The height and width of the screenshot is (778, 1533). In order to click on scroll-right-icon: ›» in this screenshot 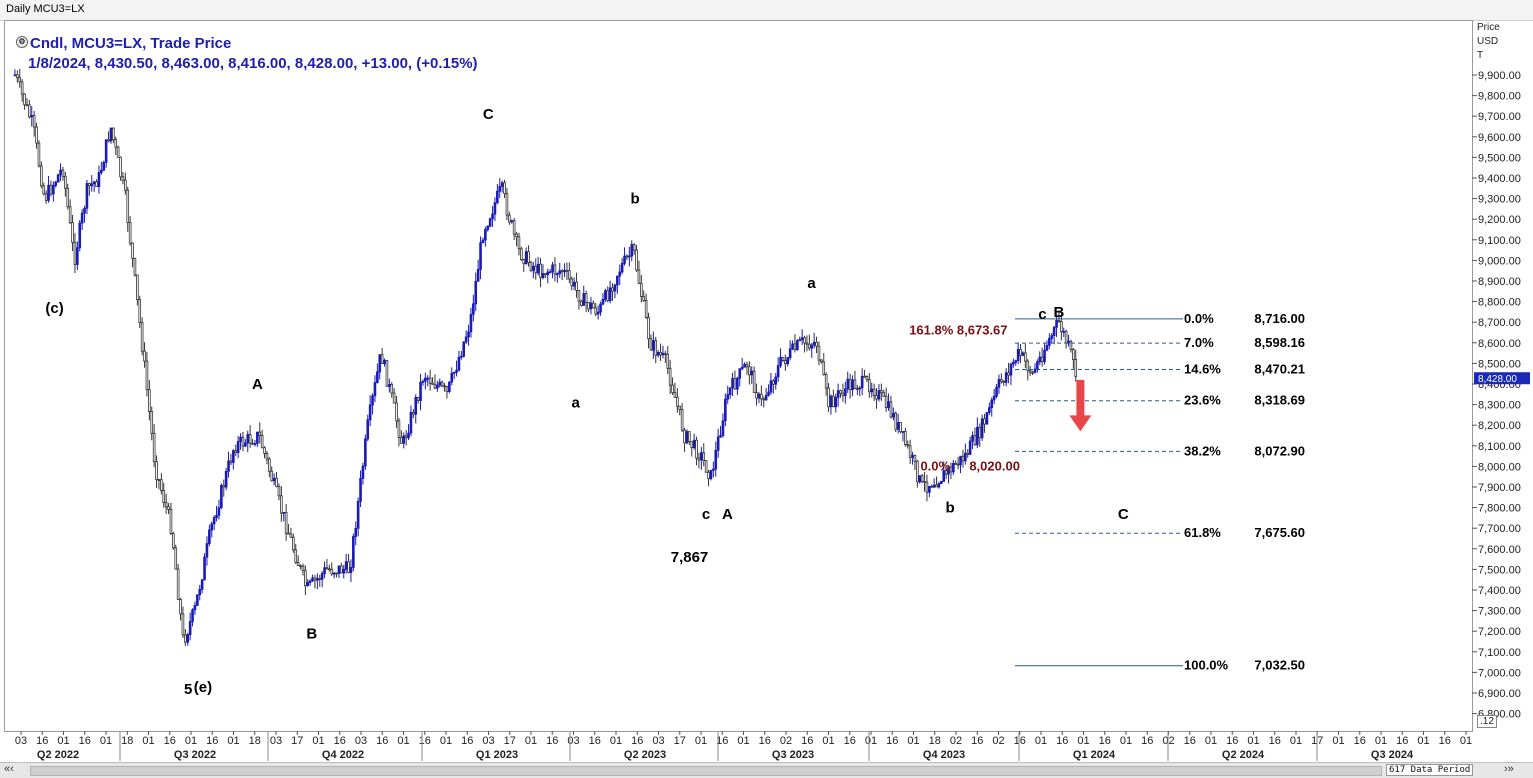, I will do `click(1509, 769)`.